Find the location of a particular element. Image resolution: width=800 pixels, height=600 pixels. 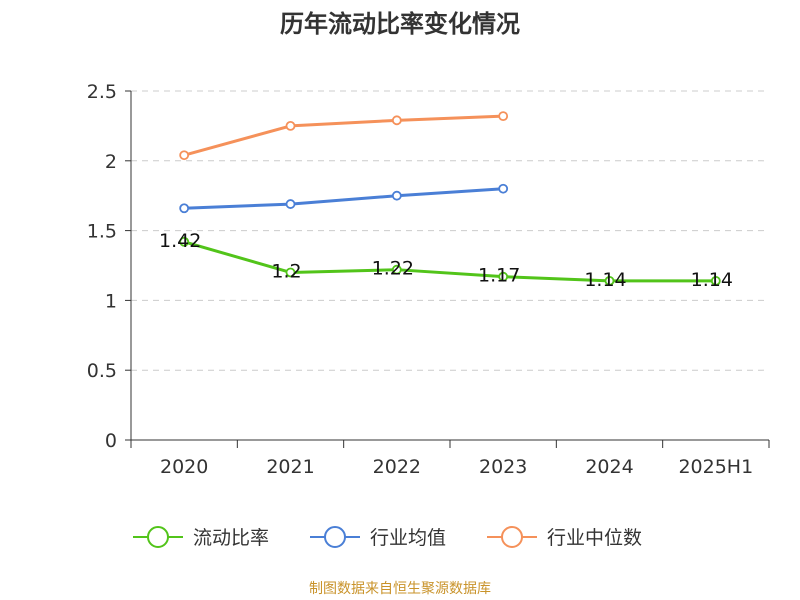

y-tick-label: 1 is located at coordinates (111, 301).